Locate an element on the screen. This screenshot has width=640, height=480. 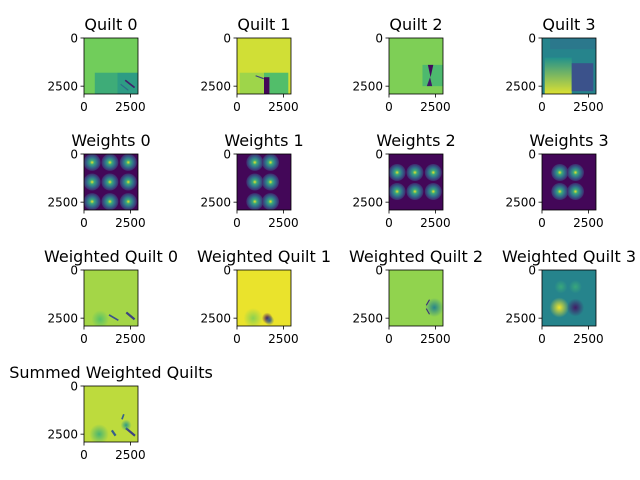
subplot-title: Weighted Quilt 3 is located at coordinates (569, 256).